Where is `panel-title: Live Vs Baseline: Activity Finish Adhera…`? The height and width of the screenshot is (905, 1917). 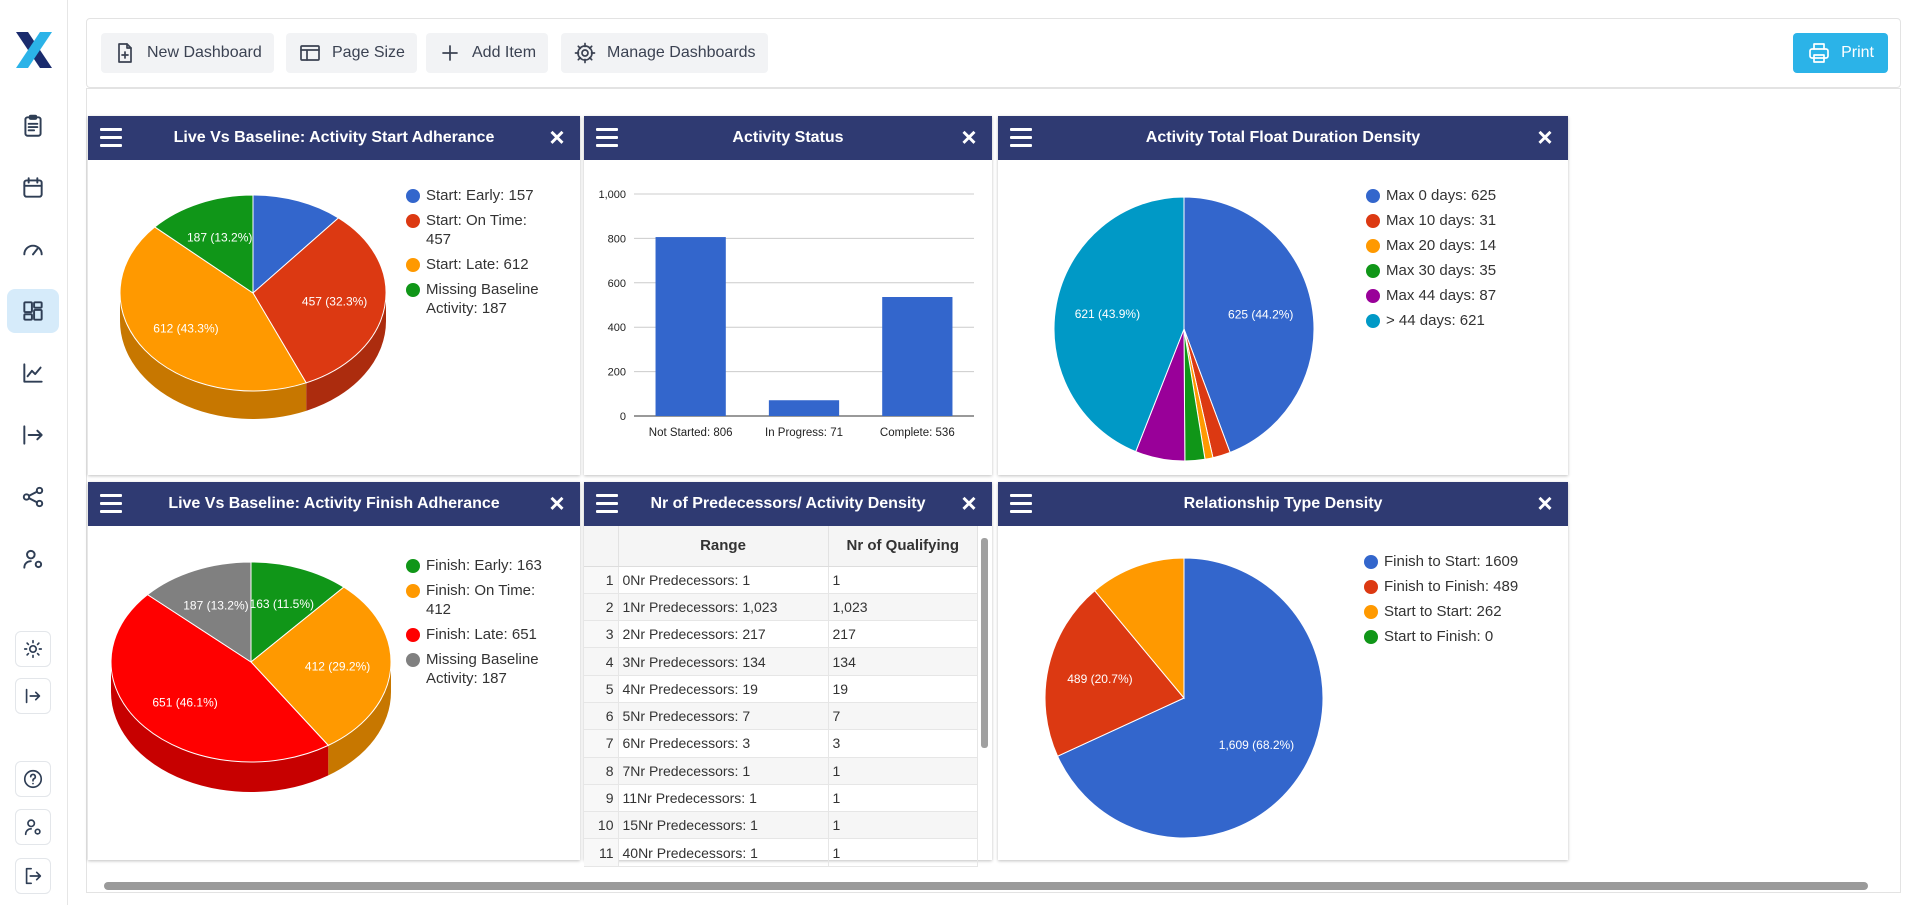
panel-title: Live Vs Baseline: Activity Finish Adhera… is located at coordinates (334, 503).